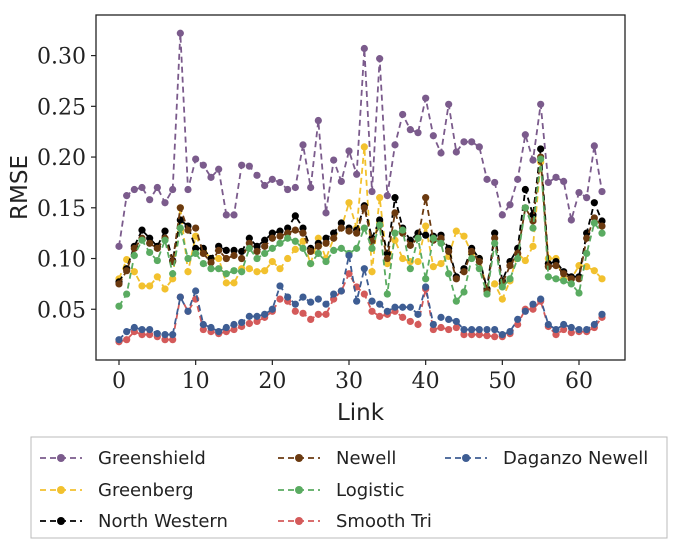 The width and height of the screenshot is (676, 547). I want to click on legend-label: Daganzo Newell, so click(575, 458).